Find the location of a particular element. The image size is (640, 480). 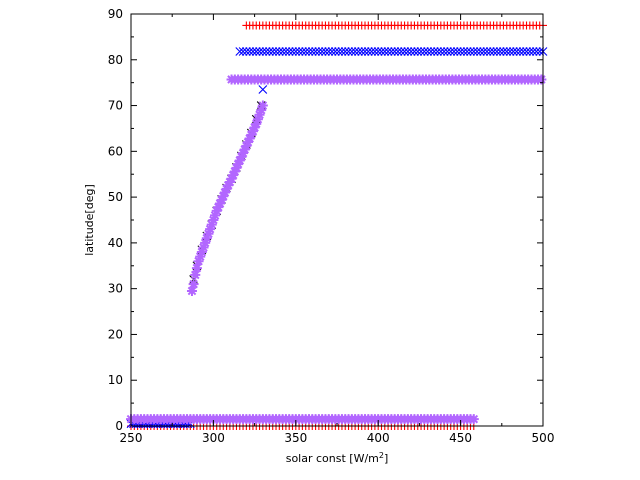

y-tick-label: 10 is located at coordinates (115, 380).